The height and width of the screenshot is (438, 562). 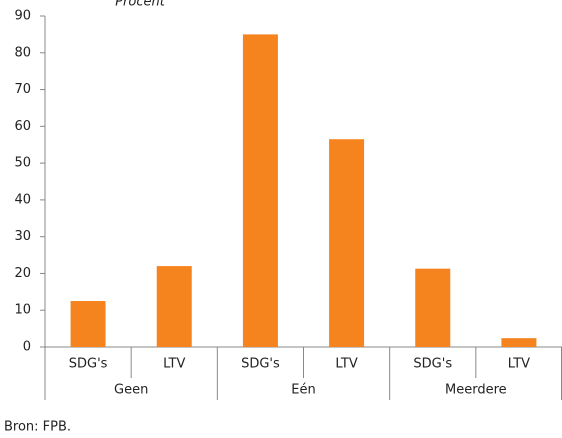 What do you see at coordinates (37, 427) in the screenshot?
I see `source-note: Bron: FPB.` at bounding box center [37, 427].